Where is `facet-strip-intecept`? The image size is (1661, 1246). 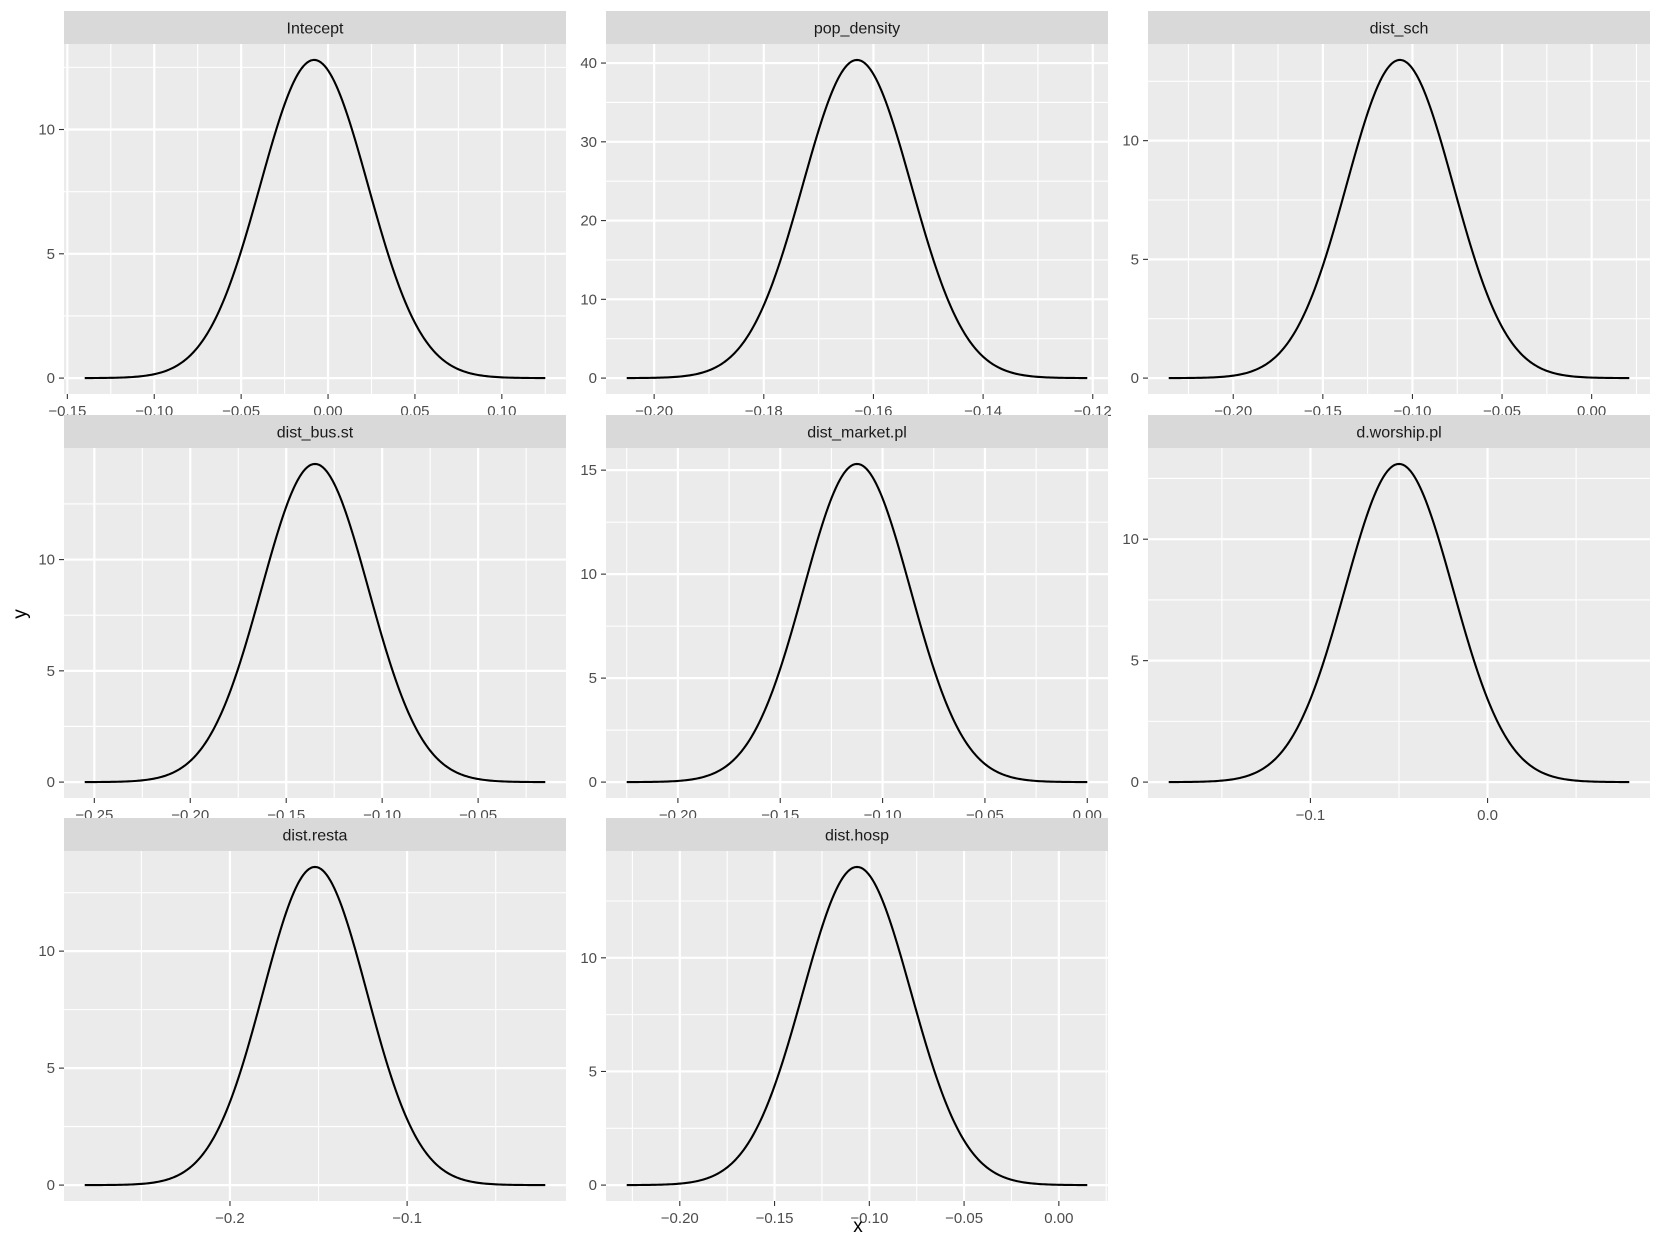 facet-strip-intecept is located at coordinates (315, 27).